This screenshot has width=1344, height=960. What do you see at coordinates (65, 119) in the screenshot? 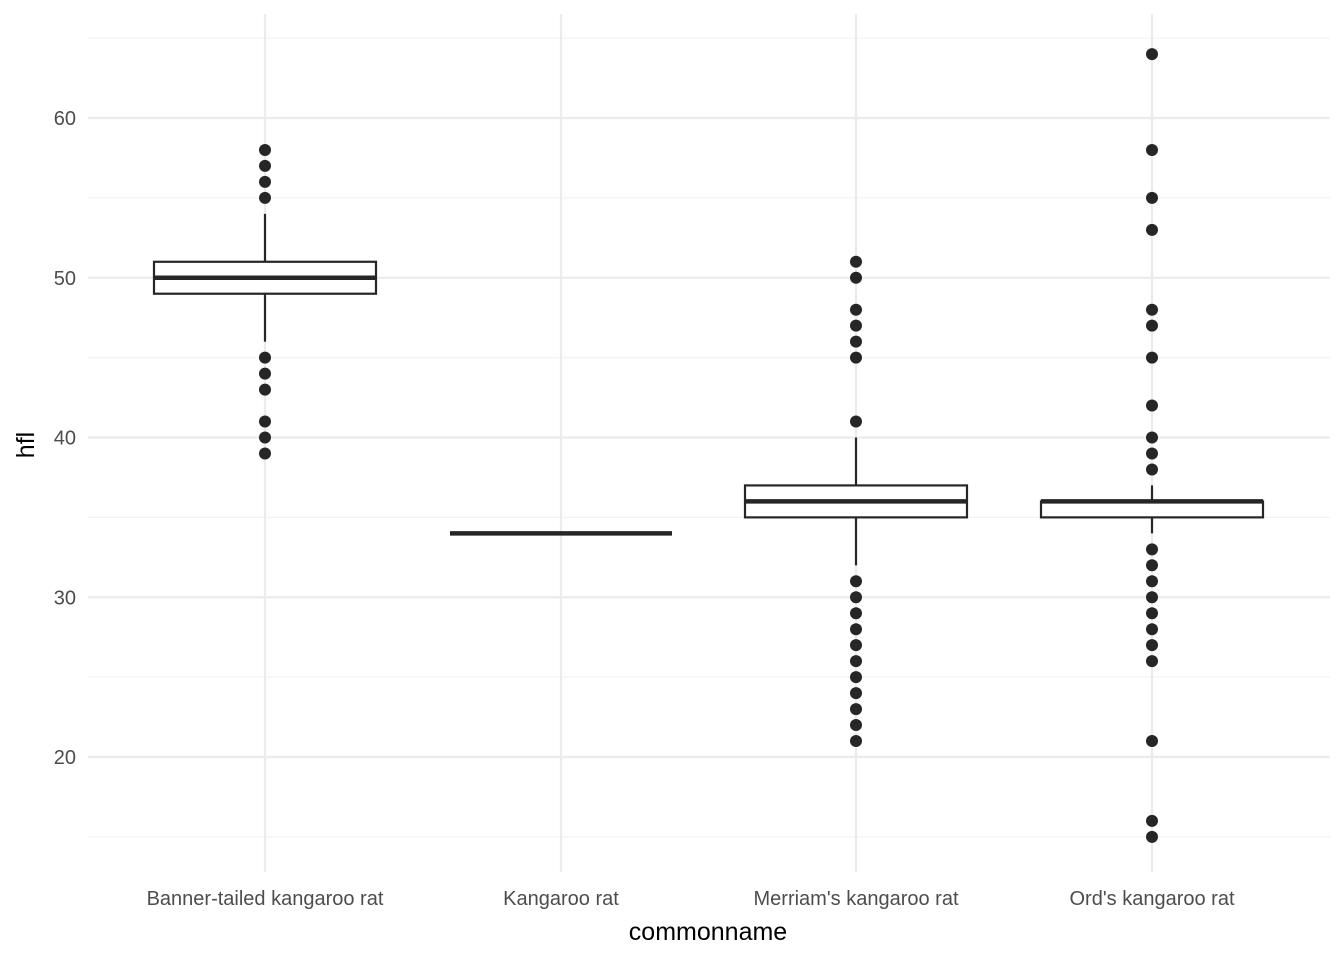
I see `y-tick-label: 60` at bounding box center [65, 119].